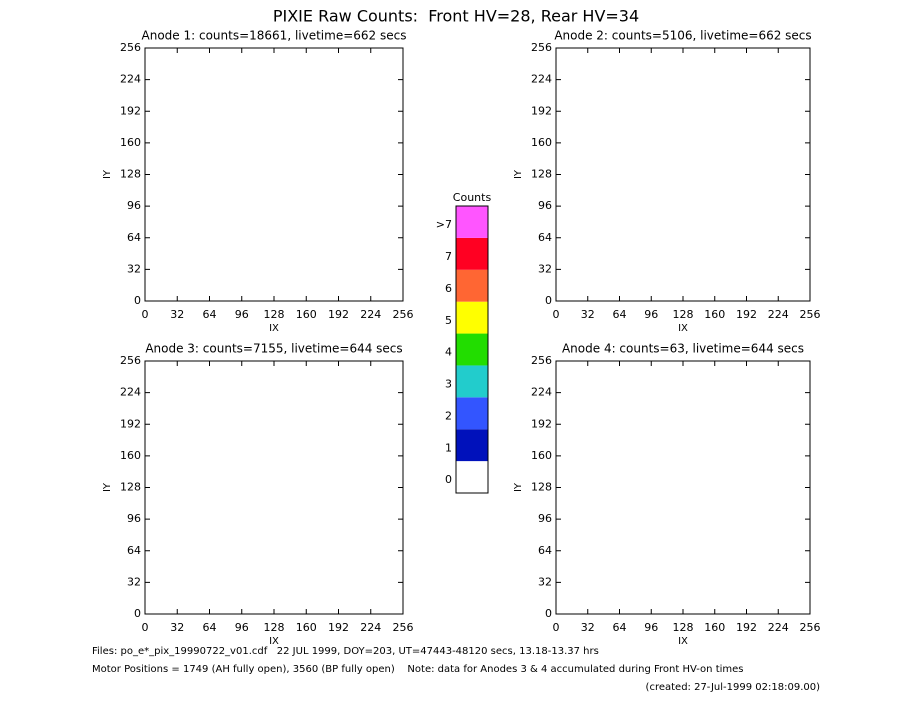  What do you see at coordinates (448, 256) in the screenshot?
I see `colorbar-label: 7` at bounding box center [448, 256].